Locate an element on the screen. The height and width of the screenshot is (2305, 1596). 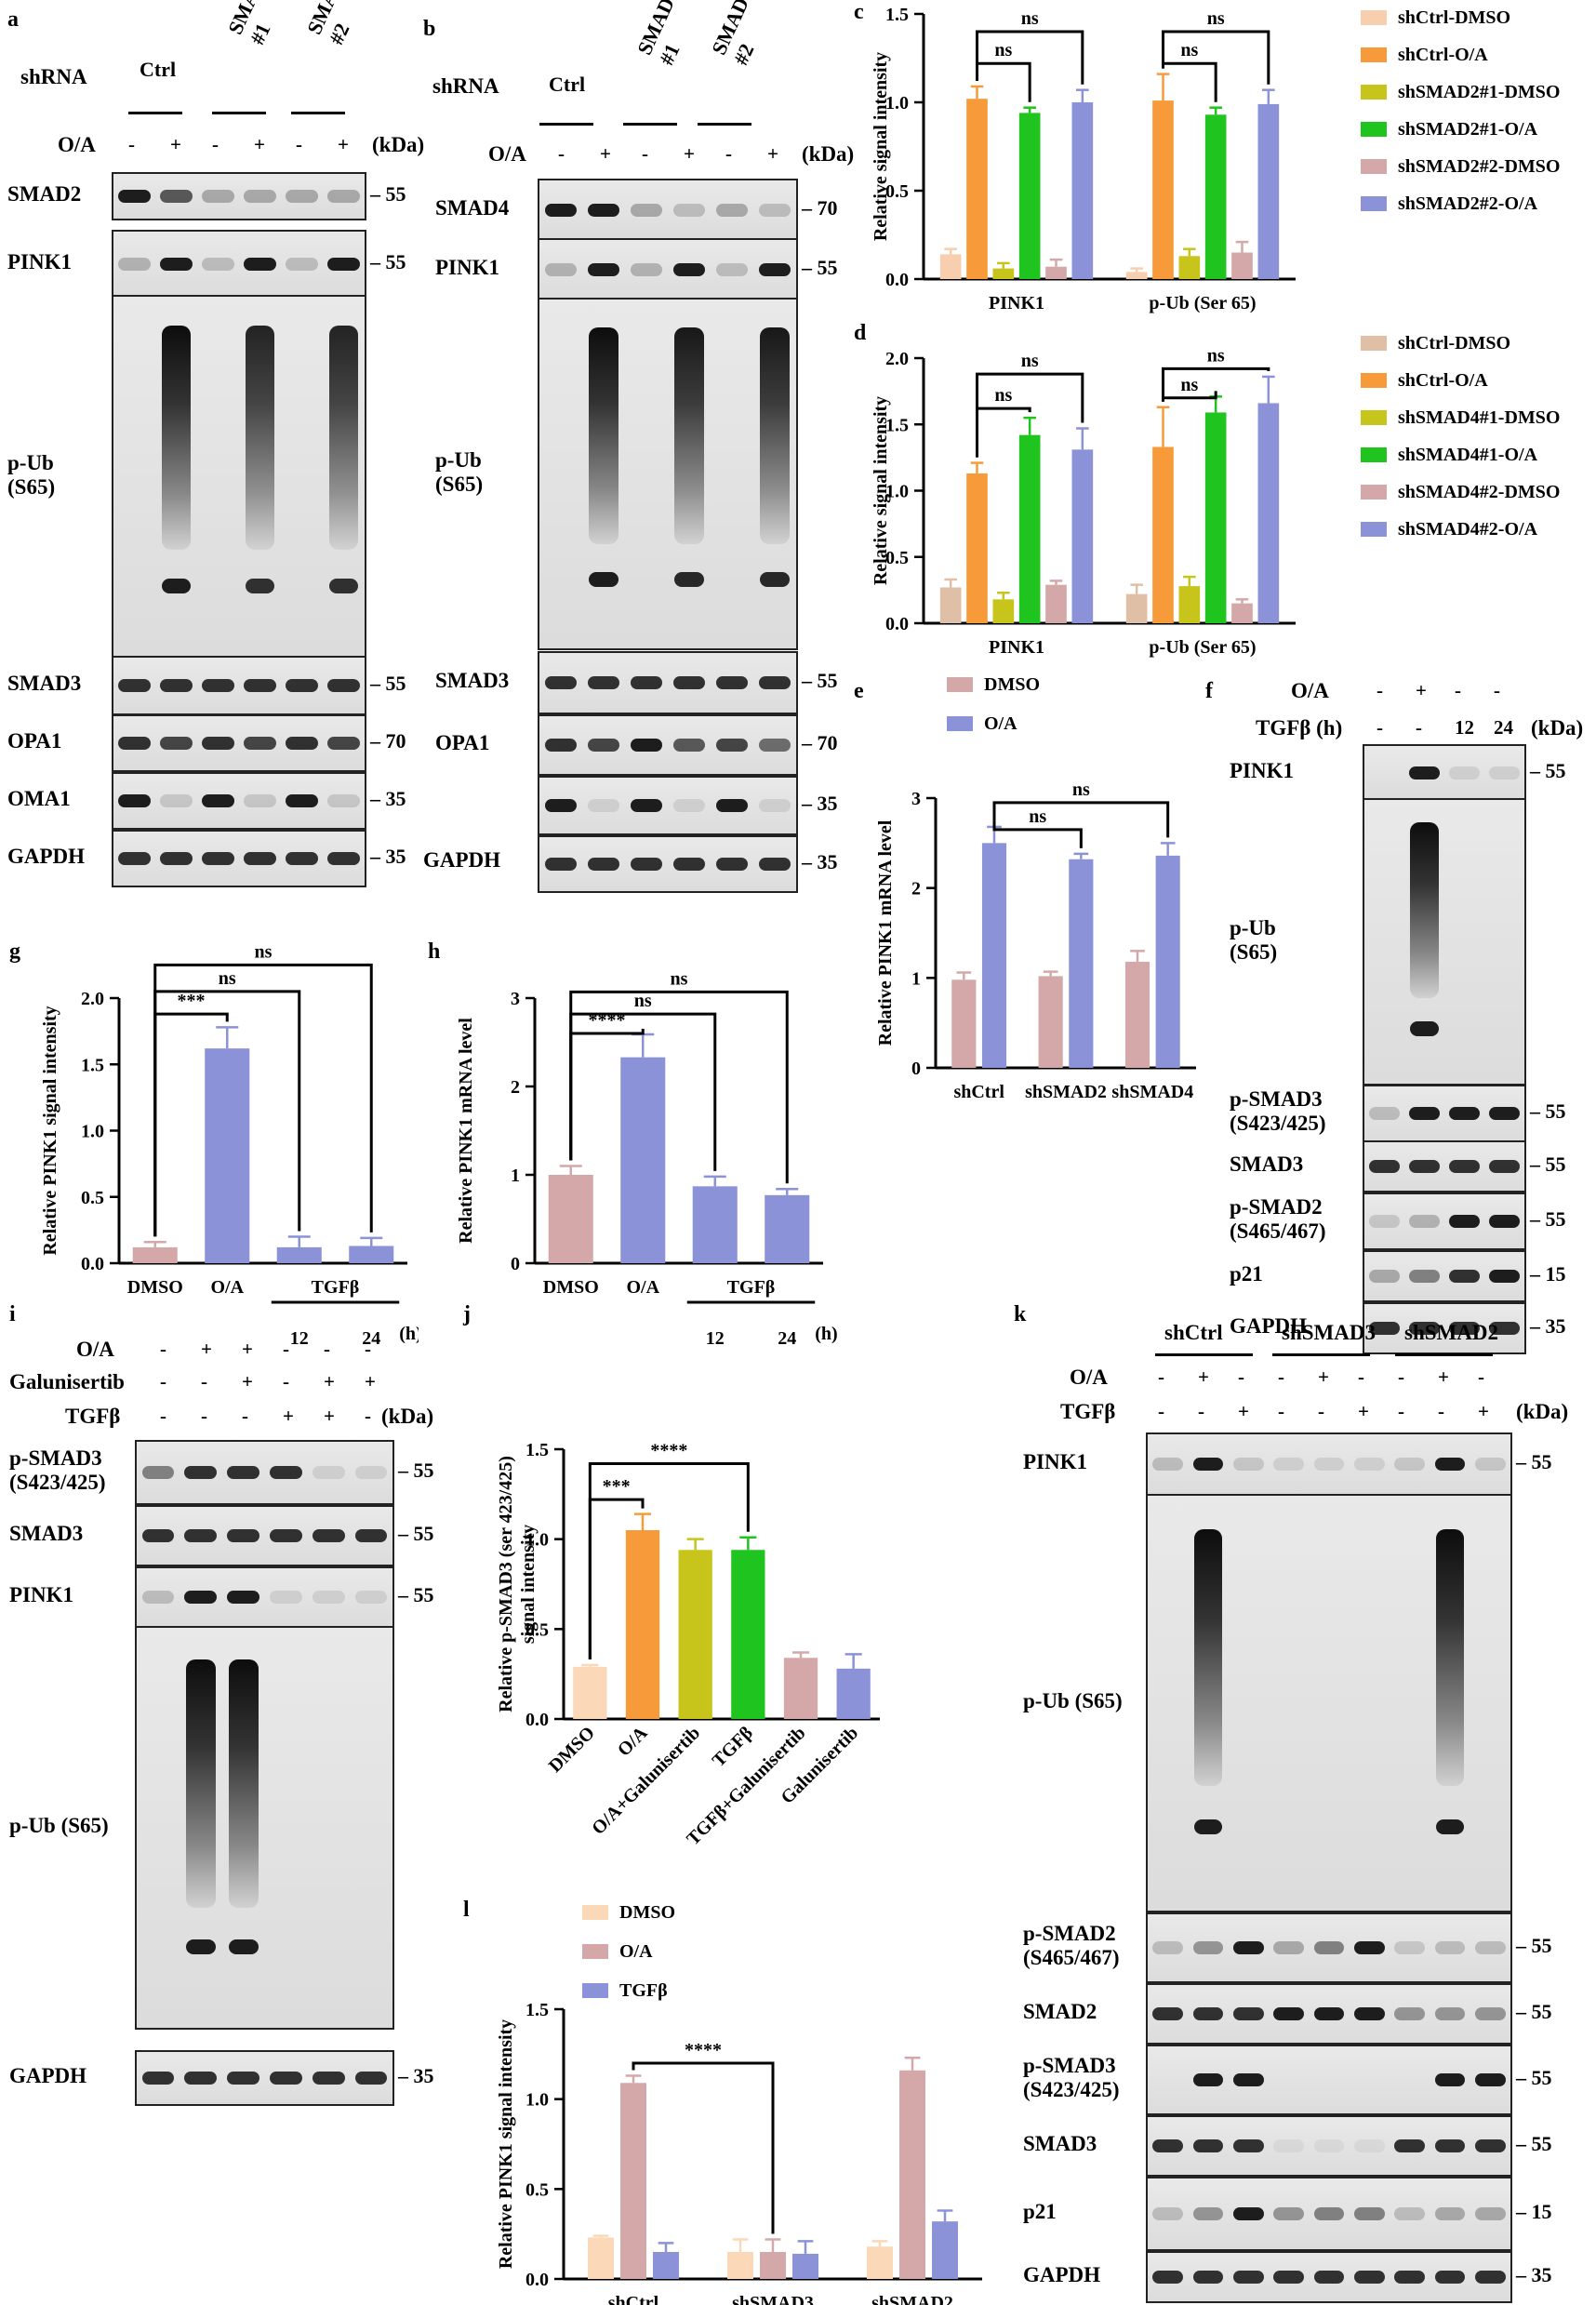
mw-marker-gapdh: – 35 is located at coordinates (1548, 1326).